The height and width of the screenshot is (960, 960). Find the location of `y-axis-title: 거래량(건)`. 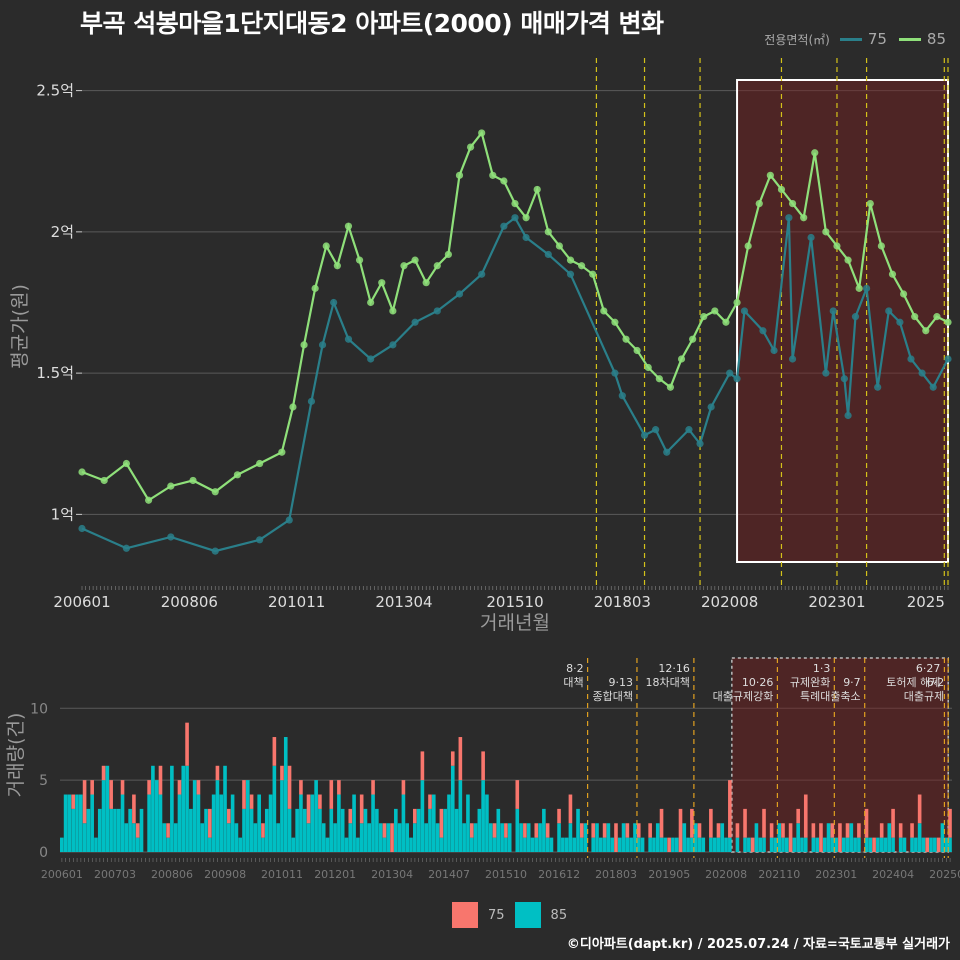

y-axis-title: 거래량(건) is located at coordinates (16, 755).